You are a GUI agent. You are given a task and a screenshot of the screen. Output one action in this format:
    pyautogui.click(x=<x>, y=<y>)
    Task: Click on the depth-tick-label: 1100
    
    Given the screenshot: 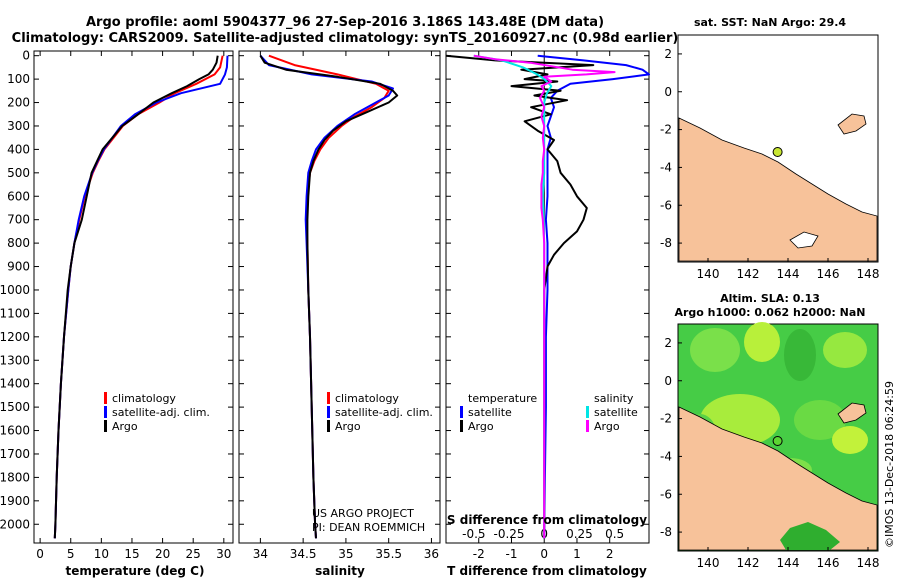 What is the action you would take?
    pyautogui.click(x=15, y=313)
    